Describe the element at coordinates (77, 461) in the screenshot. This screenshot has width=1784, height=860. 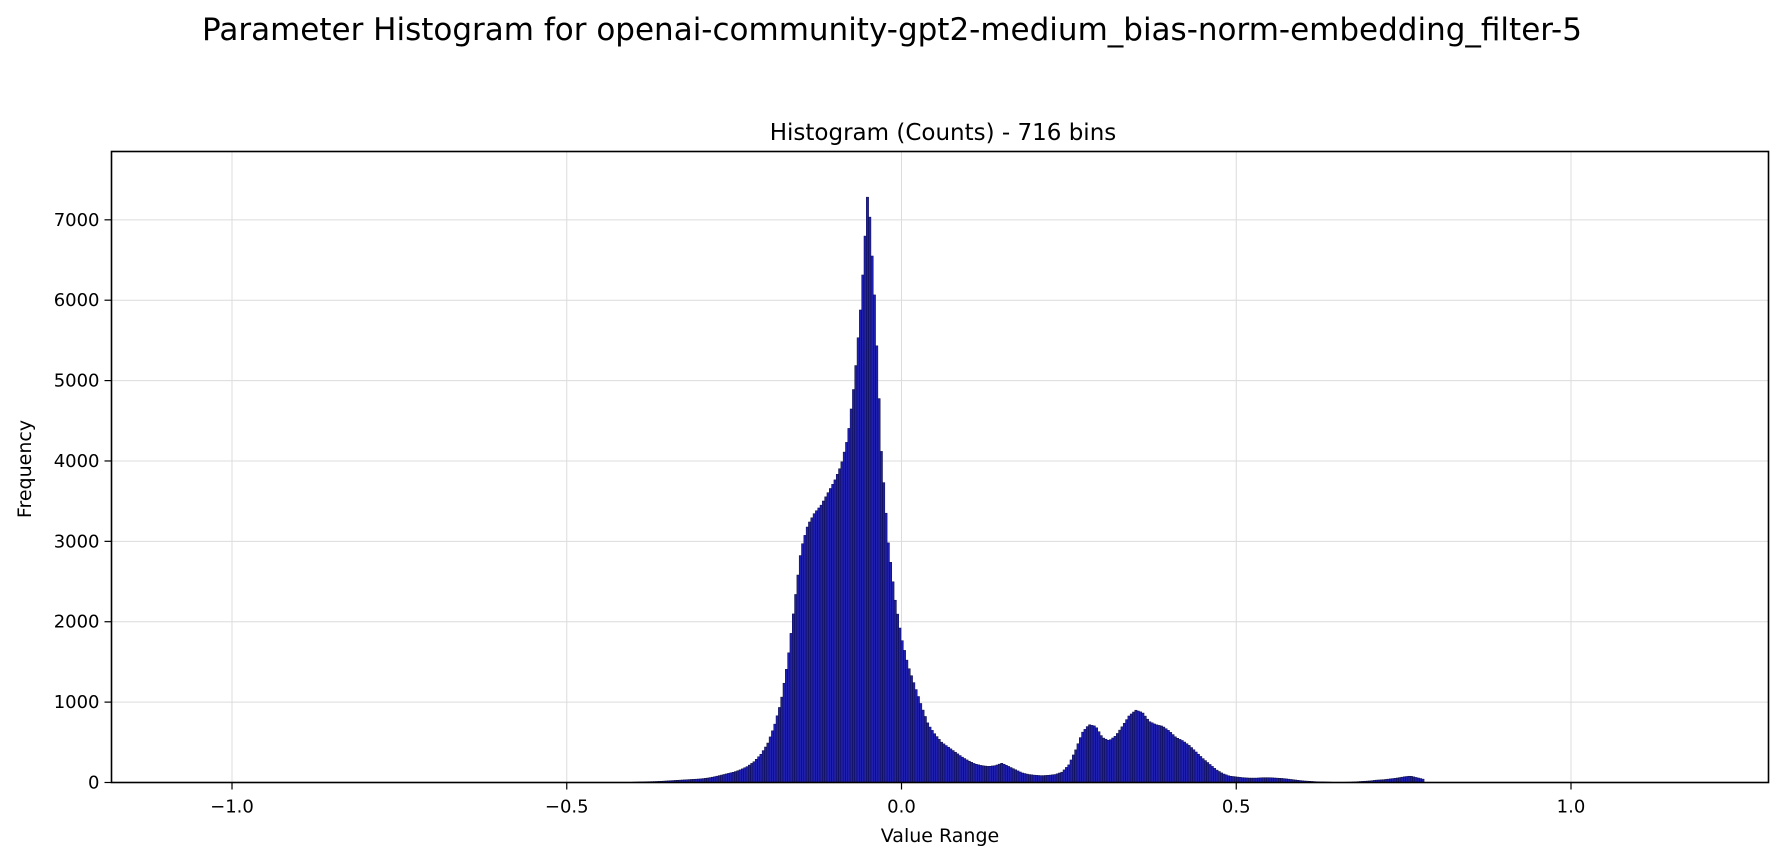
I see `y-tick-label: 4000` at that location.